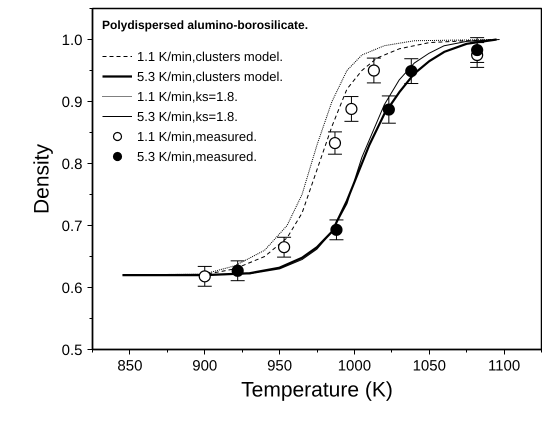  What do you see at coordinates (210, 56) in the screenshot?
I see `legend-label: 1.1 K/min,clusters model.` at bounding box center [210, 56].